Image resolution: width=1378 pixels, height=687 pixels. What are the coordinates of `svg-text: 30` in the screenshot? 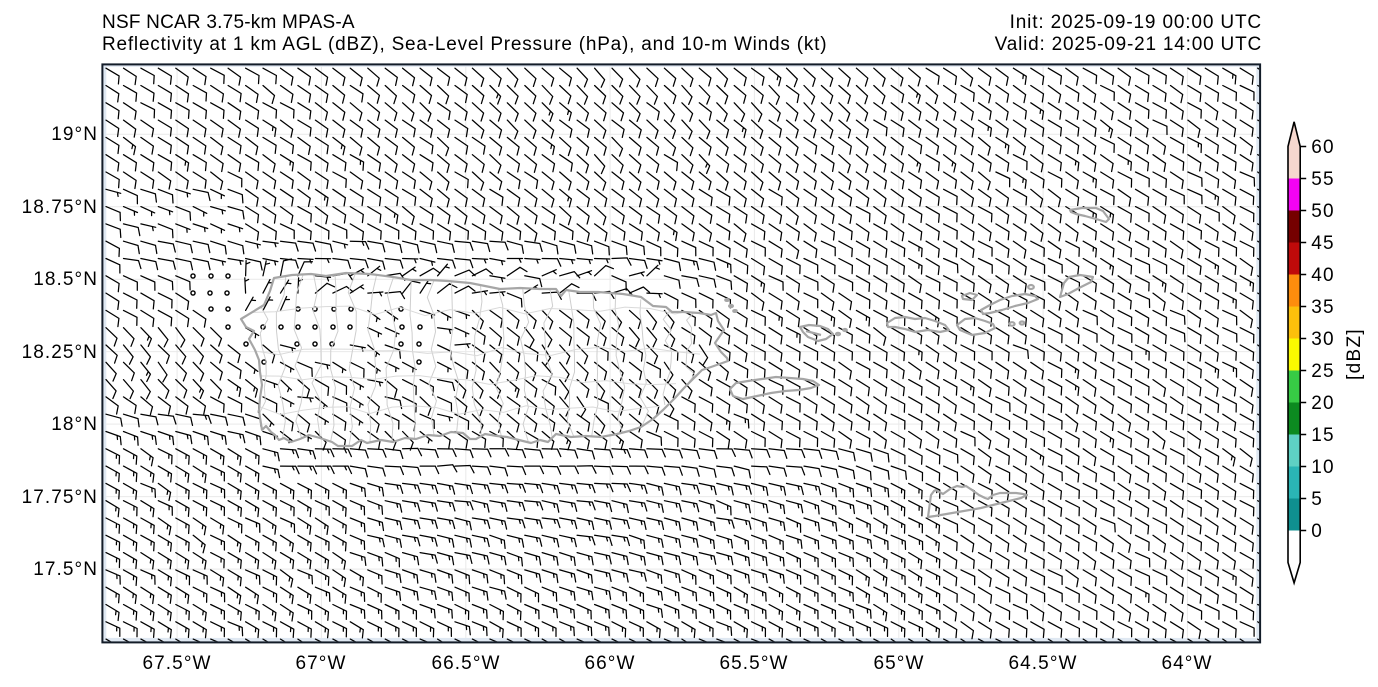 It's located at (1323, 339).